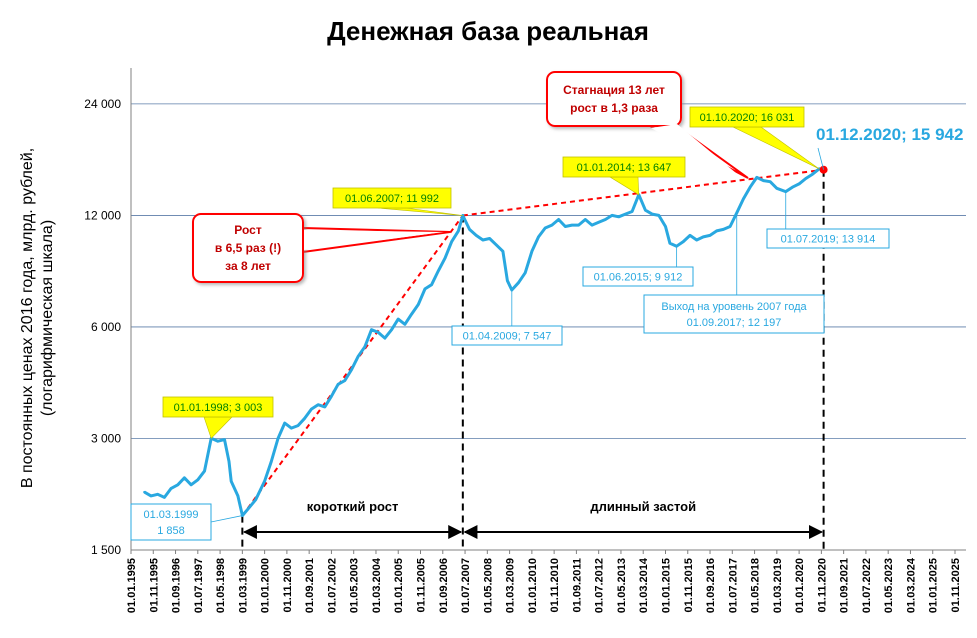 The width and height of the screenshot is (977, 638). Describe the element at coordinates (221, 585) in the screenshot. I see `x-tick-label: 01.05.1998` at that location.